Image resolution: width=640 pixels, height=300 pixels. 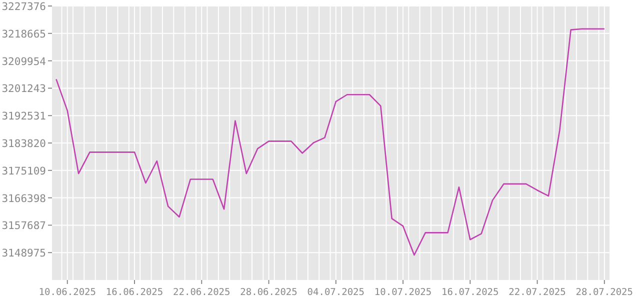 I want to click on x-tick-label: 28.07.2025, so click(x=605, y=292).